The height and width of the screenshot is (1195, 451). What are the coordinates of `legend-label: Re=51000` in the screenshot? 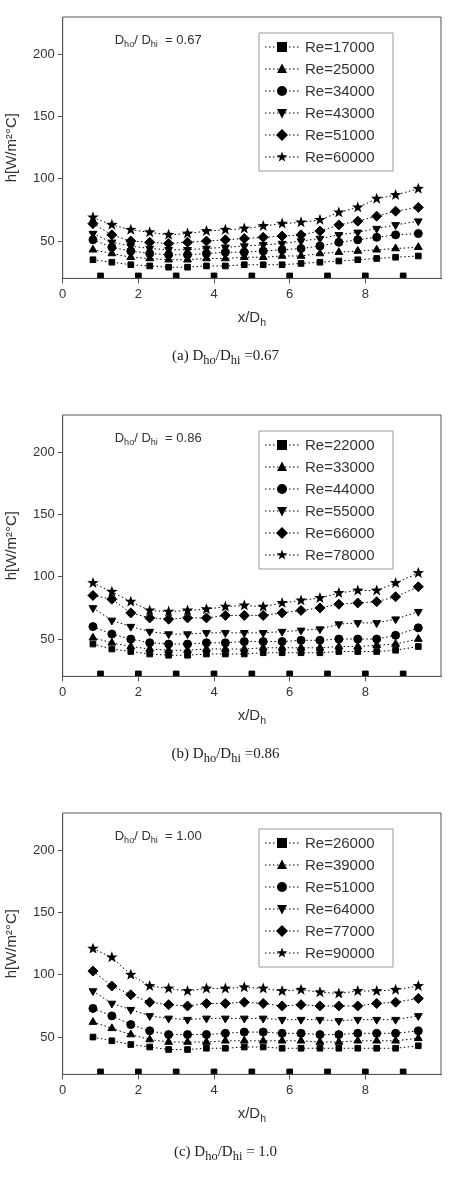 It's located at (340, 887).